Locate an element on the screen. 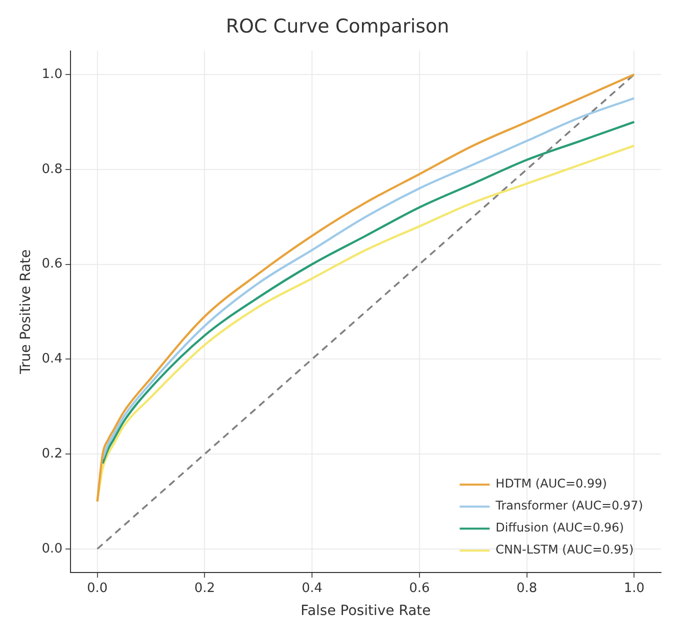 Image resolution: width=687 pixels, height=639 pixels. y-tick-label: 0.6 is located at coordinates (52, 264).